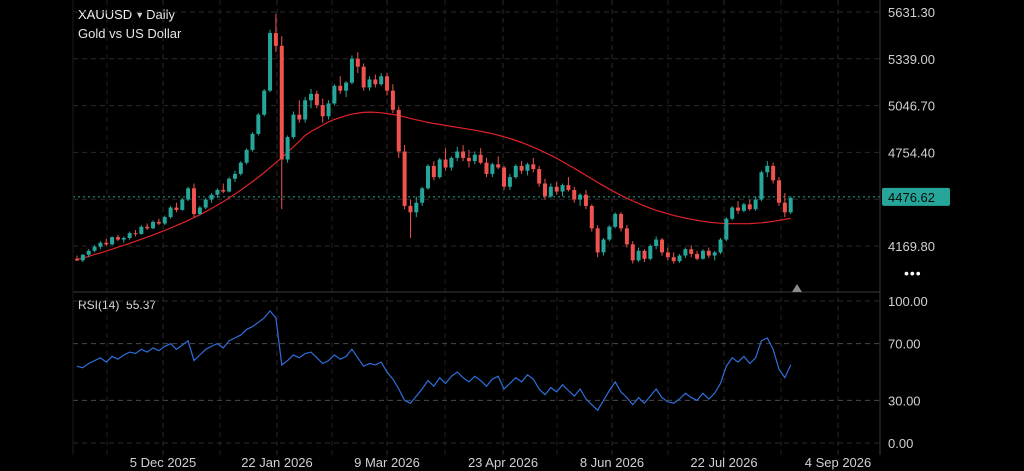  I want to click on price-tick-label: 5046.70, so click(911, 106).